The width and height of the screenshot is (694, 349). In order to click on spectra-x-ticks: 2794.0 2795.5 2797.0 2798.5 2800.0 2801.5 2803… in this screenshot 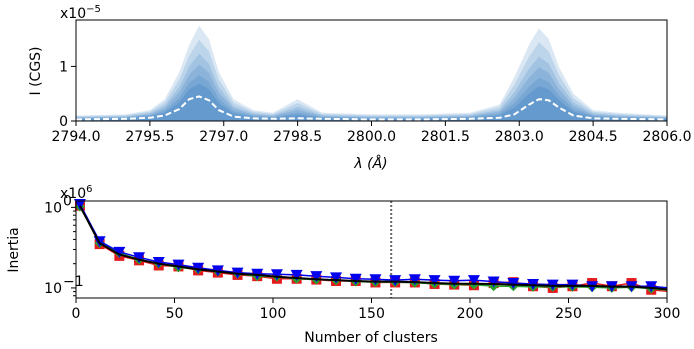, I will do `click(372, 133)`.